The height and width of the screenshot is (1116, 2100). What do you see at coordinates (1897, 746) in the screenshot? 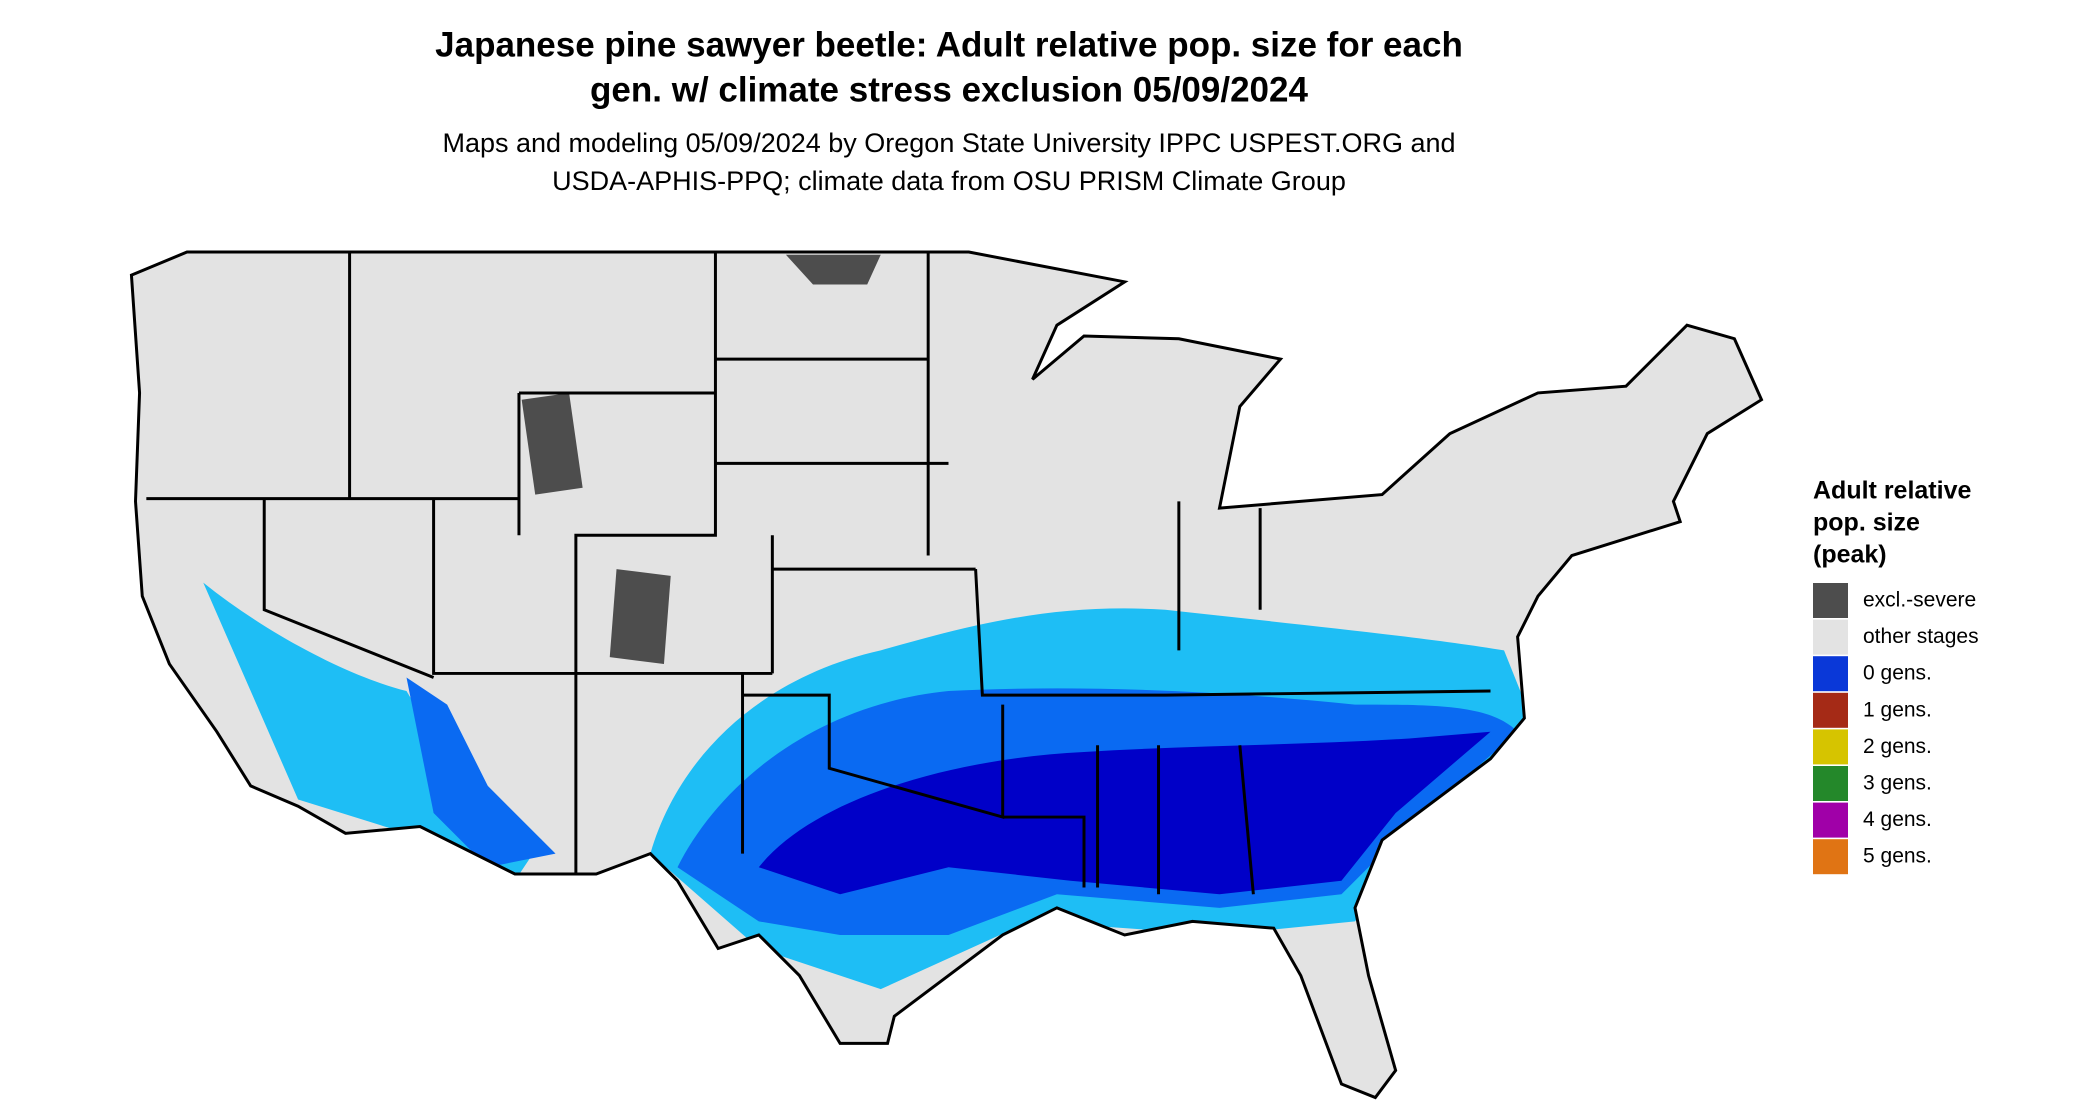
I see `legend-label: 2 gens.` at bounding box center [1897, 746].